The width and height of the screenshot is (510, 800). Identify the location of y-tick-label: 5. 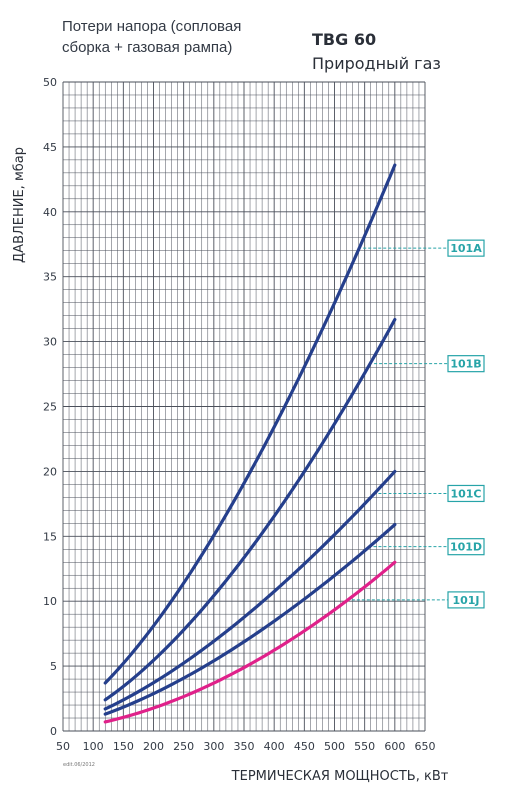
(53, 666).